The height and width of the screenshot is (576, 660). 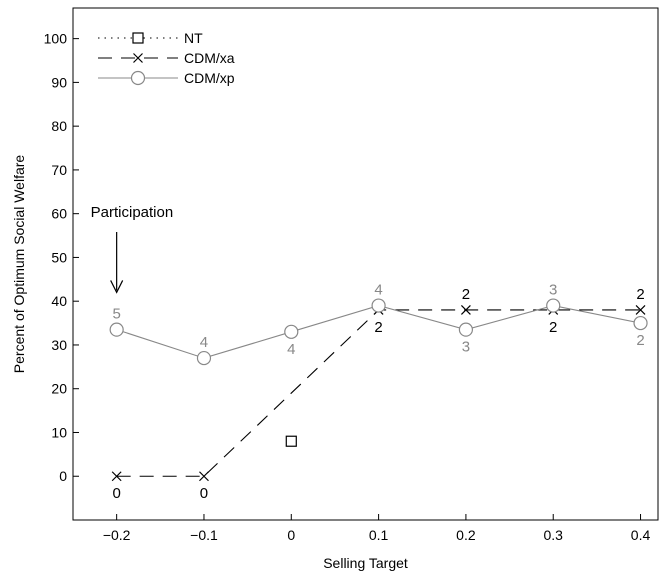 What do you see at coordinates (59, 257) in the screenshot?
I see `y-tick-label: 50` at bounding box center [59, 257].